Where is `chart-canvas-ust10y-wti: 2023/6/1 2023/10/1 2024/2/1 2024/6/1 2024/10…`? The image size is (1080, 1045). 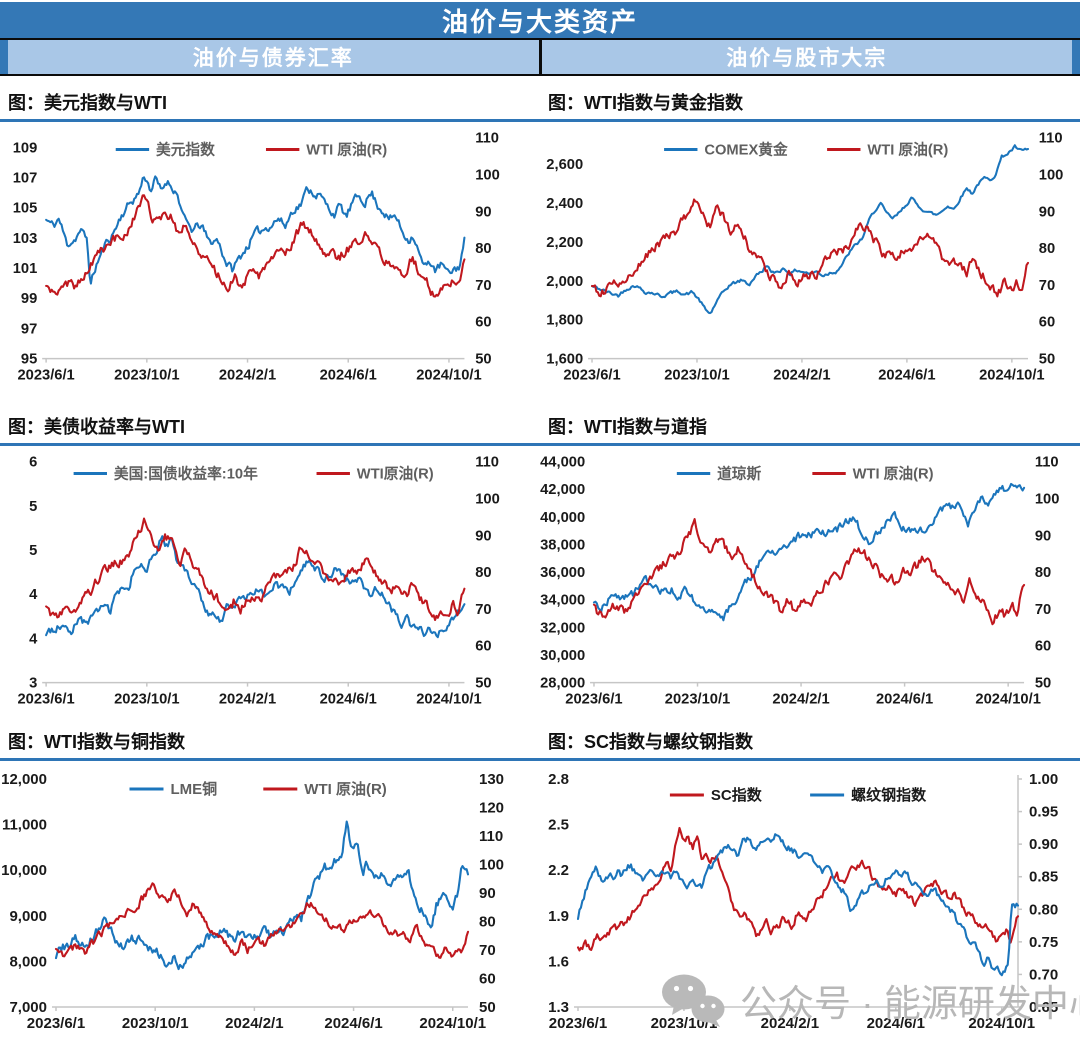
chart-canvas-ust10y-wti: 2023/6/1 2023/10/1 2024/2/1 2024/6/1 2024/10… is located at coordinates (258, 581).